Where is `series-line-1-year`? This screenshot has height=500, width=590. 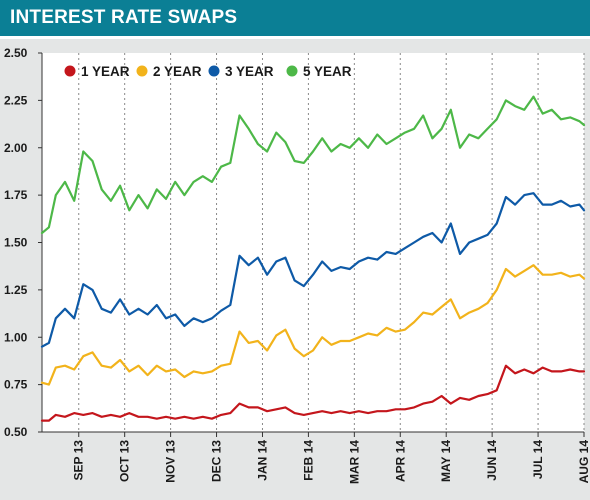 series-line-1-year is located at coordinates (313, 393).